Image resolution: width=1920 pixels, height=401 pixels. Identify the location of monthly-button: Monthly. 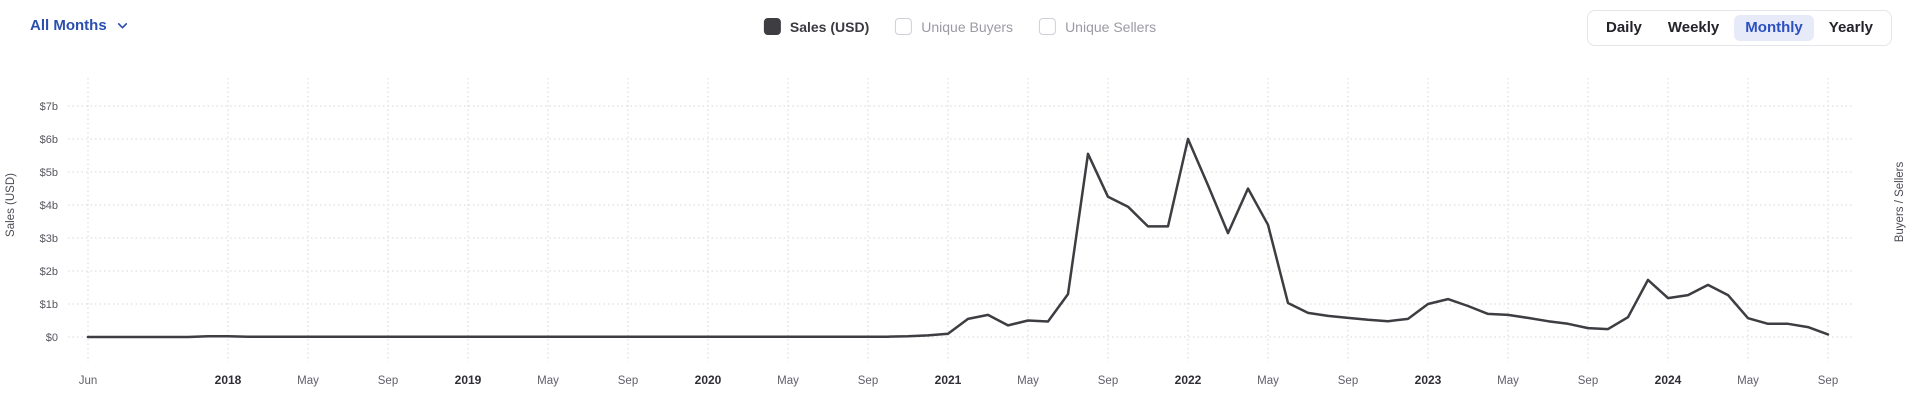
(1774, 28).